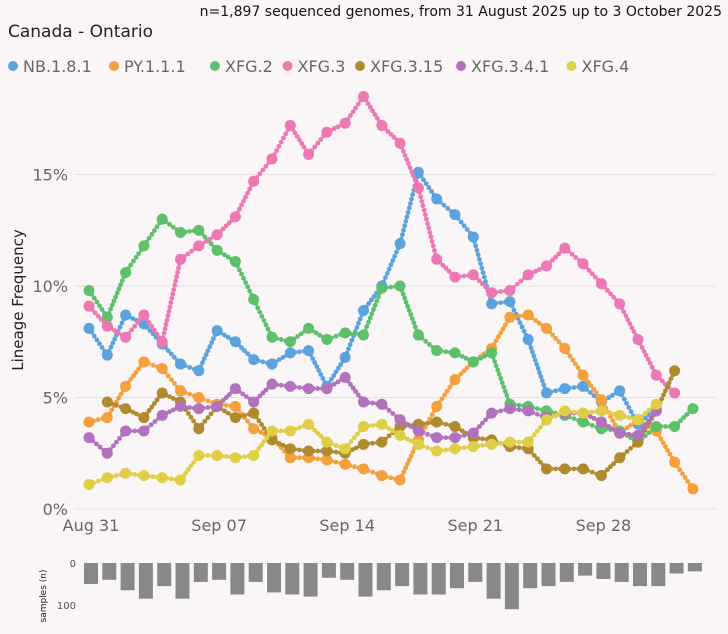 Image resolution: width=728 pixels, height=634 pixels. Describe the element at coordinates (55, 509) in the screenshot. I see `y-tick-label: 0%` at that location.